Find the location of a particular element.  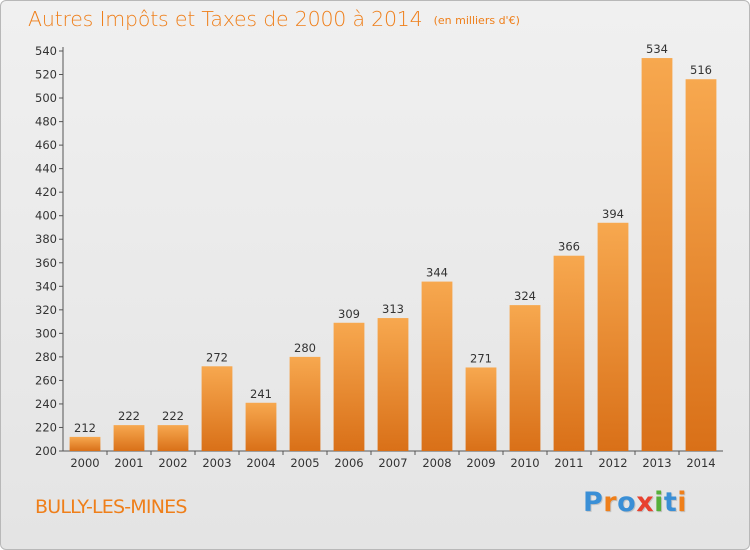

x-tick-label: 2013 is located at coordinates (656, 463).